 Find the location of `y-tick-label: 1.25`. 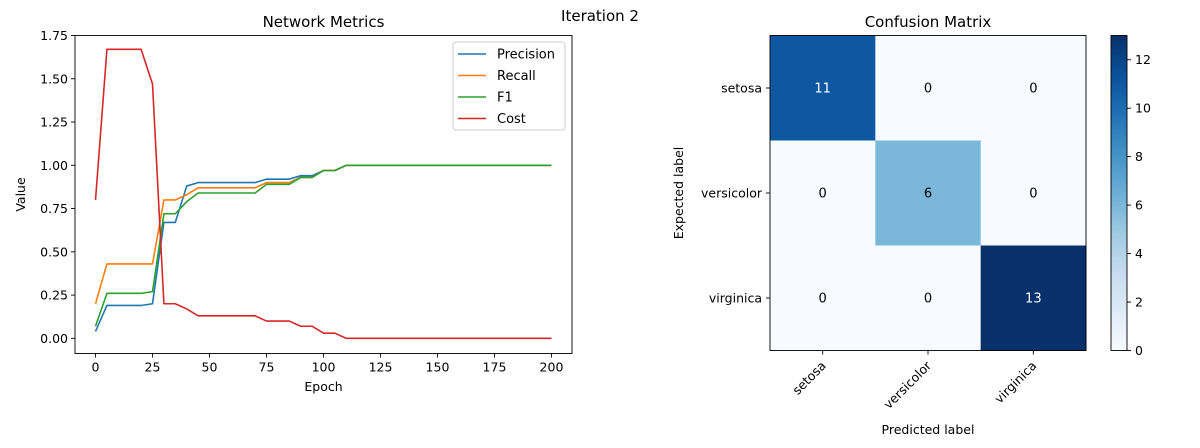

y-tick-label: 1.25 is located at coordinates (54, 122).